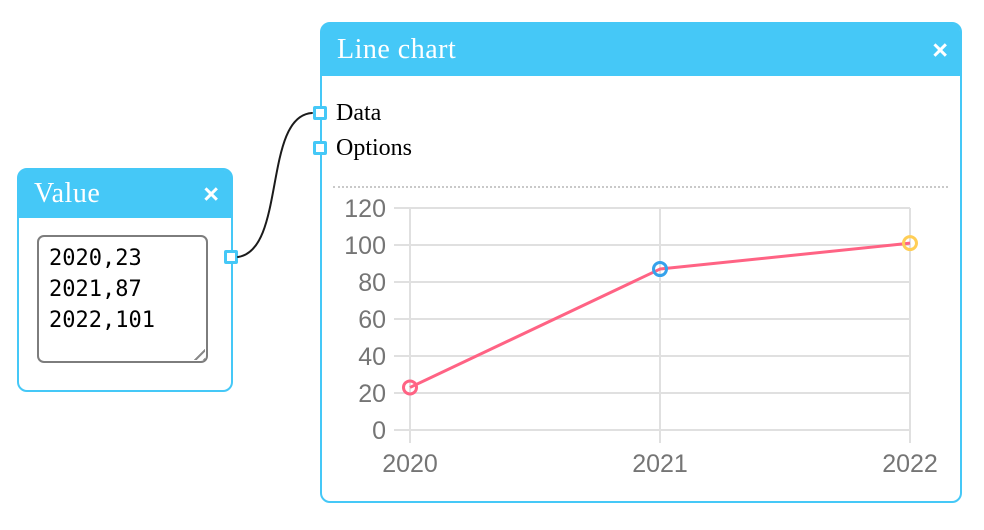 This screenshot has height=530, width=984. Describe the element at coordinates (67, 193) in the screenshot. I see `value-node-title: Value` at that location.